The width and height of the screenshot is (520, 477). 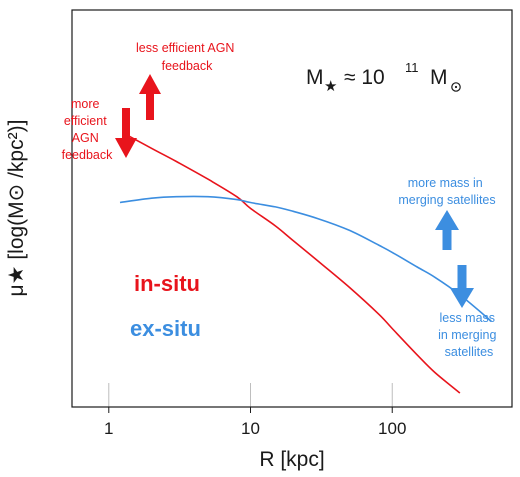 I want to click on annotation-more-efficient-agn: more efficient AGN feedback, so click(x=87, y=129).